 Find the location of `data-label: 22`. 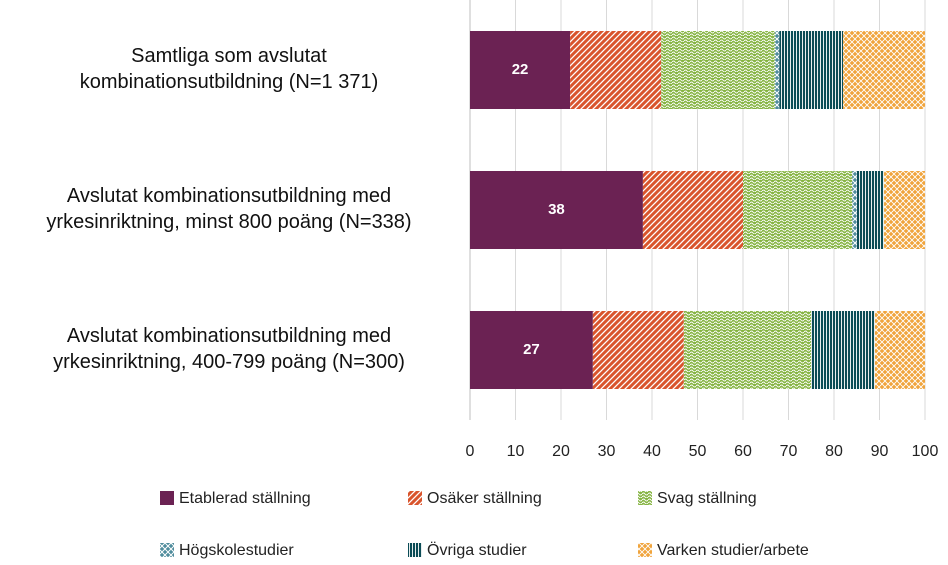

data-label: 22 is located at coordinates (520, 69).